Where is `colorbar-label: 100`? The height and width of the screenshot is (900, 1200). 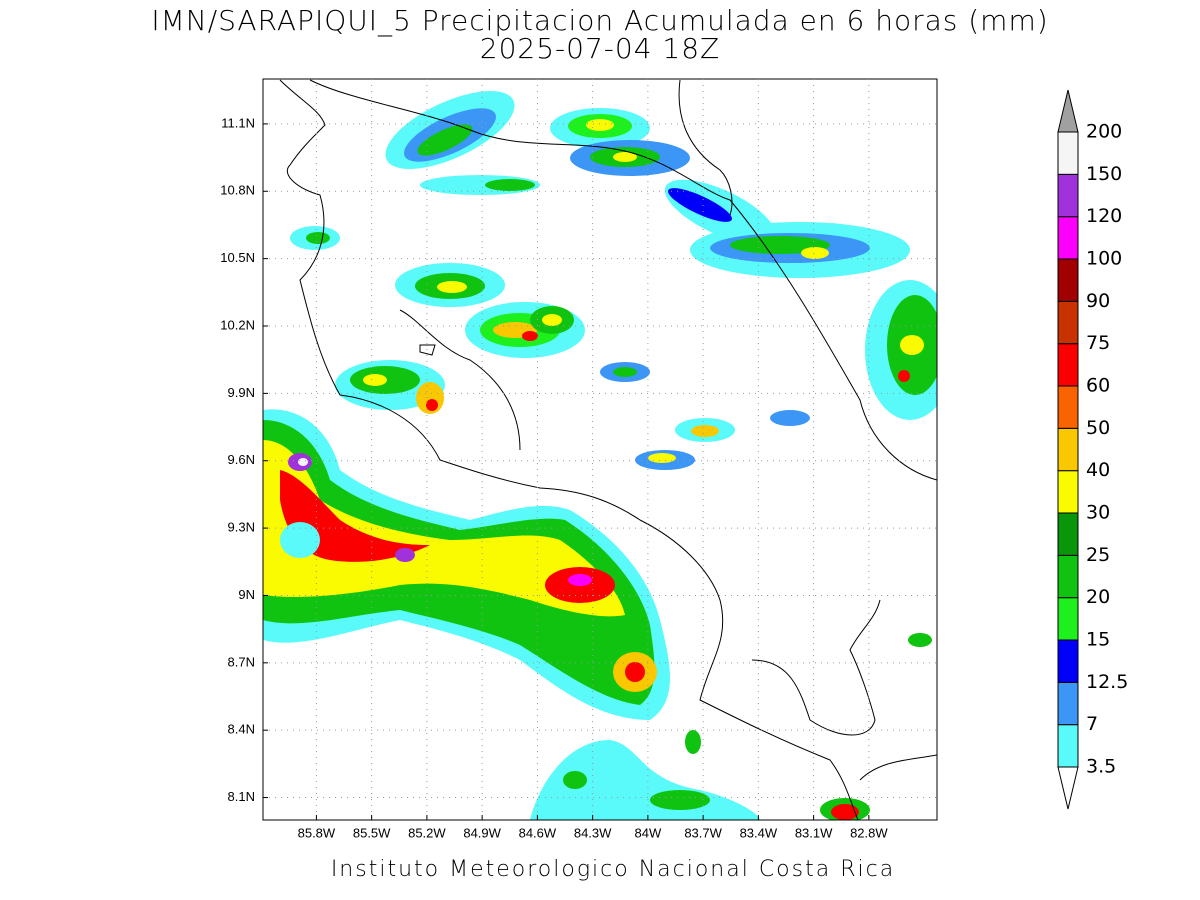 colorbar-label: 100 is located at coordinates (1104, 259).